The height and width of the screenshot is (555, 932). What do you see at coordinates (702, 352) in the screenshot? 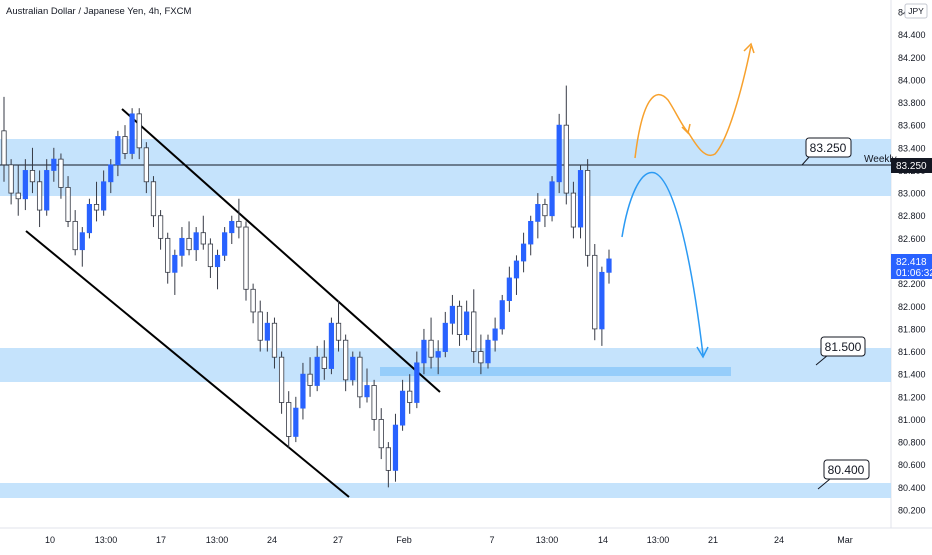
I see `blue-arrowhead` at bounding box center [702, 352].